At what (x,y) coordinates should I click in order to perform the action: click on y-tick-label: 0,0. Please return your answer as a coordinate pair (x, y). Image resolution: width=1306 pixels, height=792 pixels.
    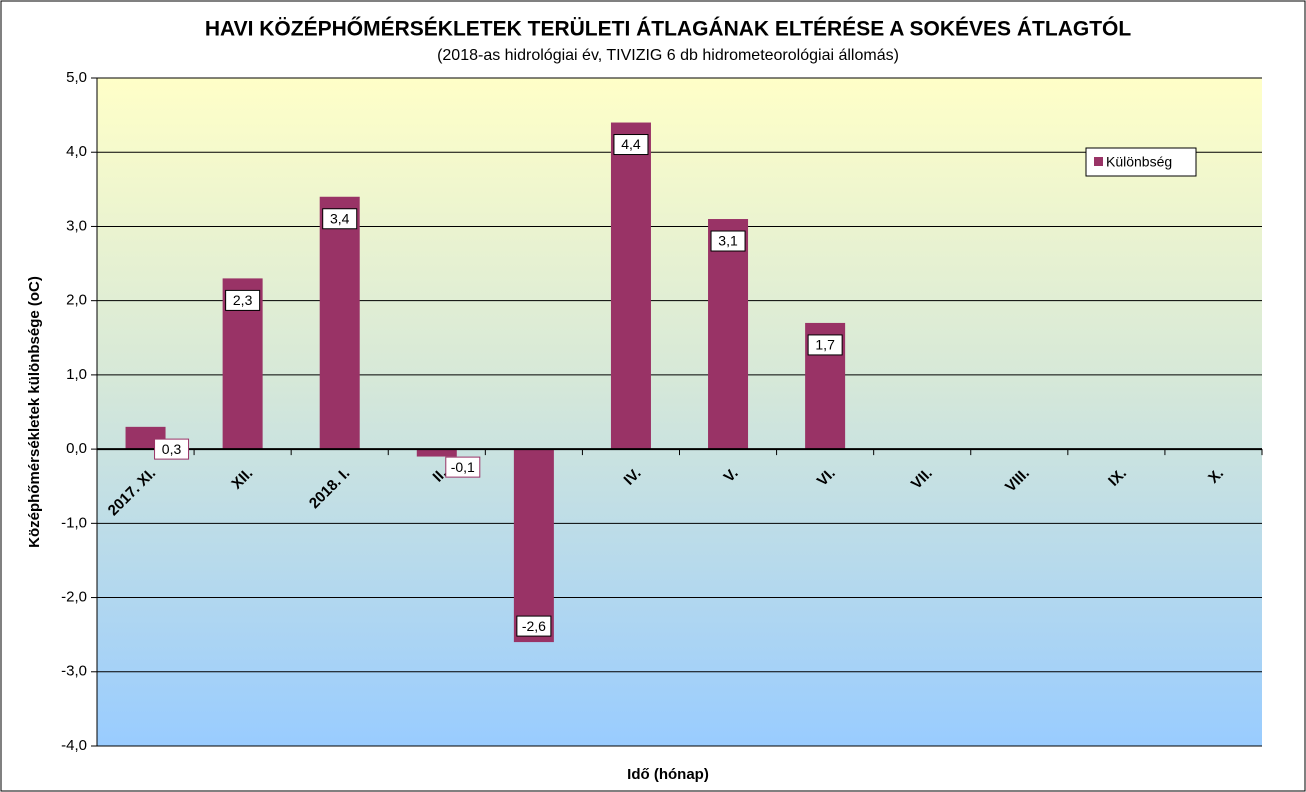
    Looking at the image, I should click on (76, 448).